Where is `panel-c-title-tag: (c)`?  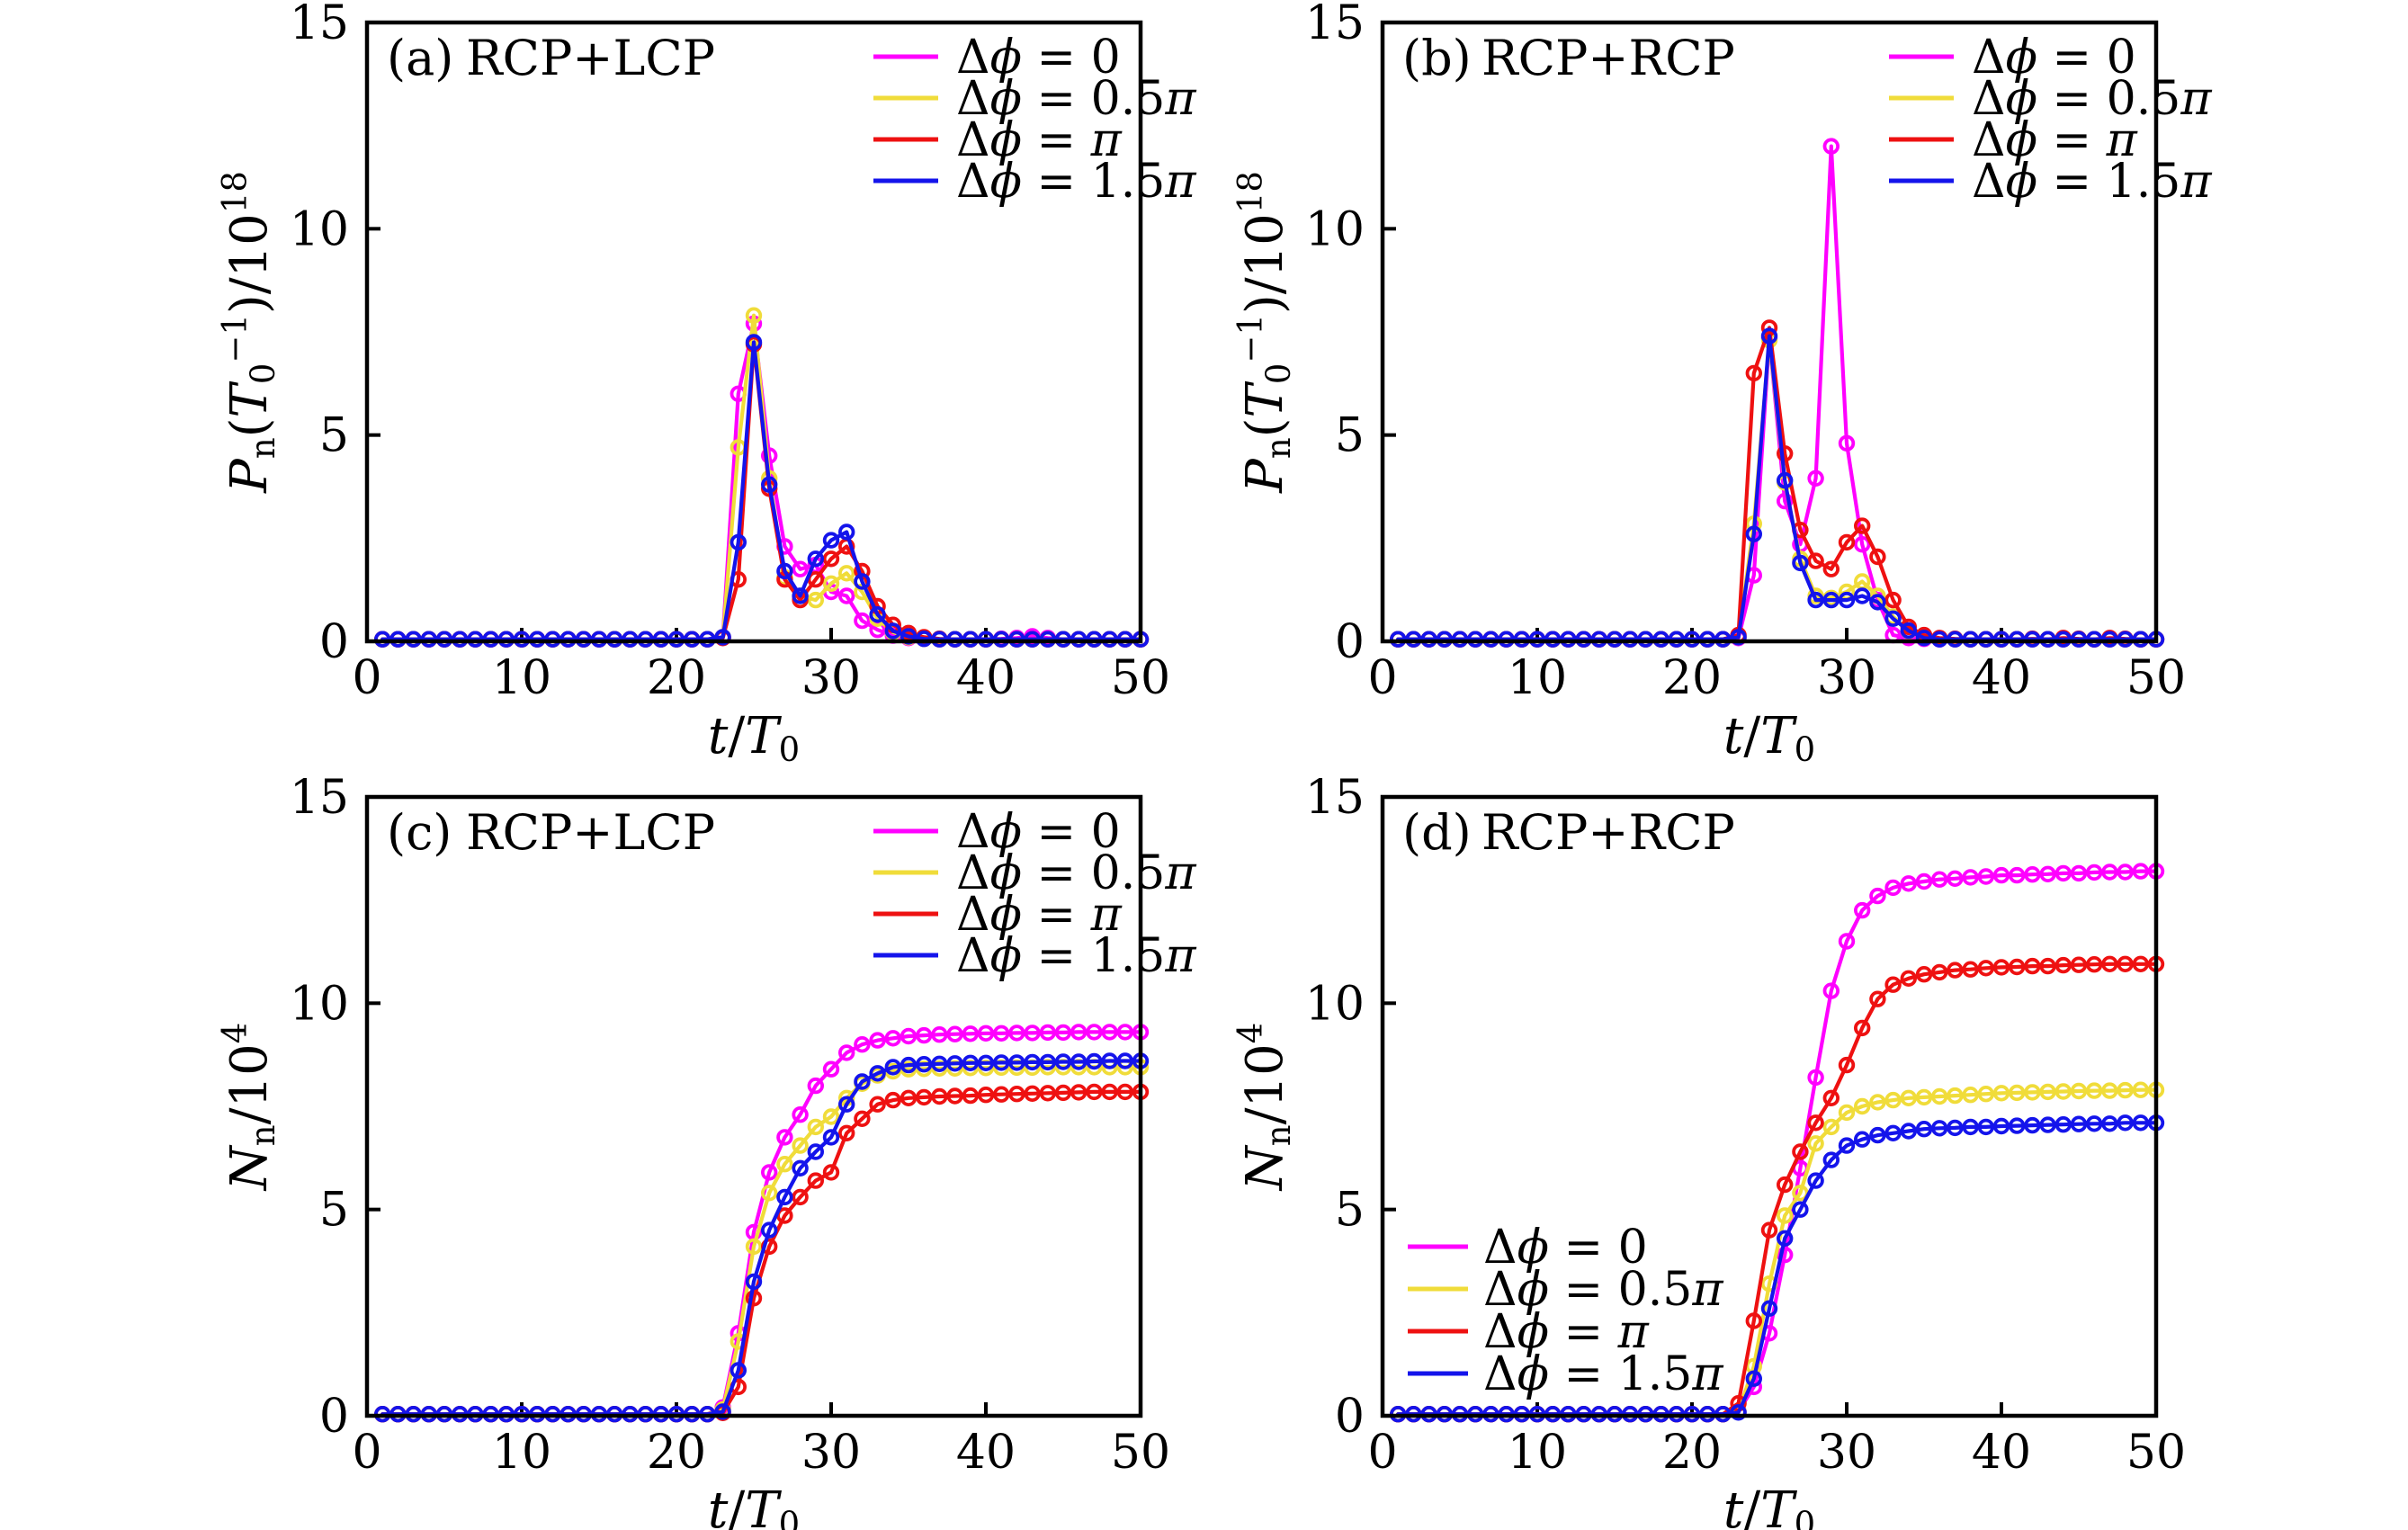
panel-c-title-tag: (c) is located at coordinates (419, 832).